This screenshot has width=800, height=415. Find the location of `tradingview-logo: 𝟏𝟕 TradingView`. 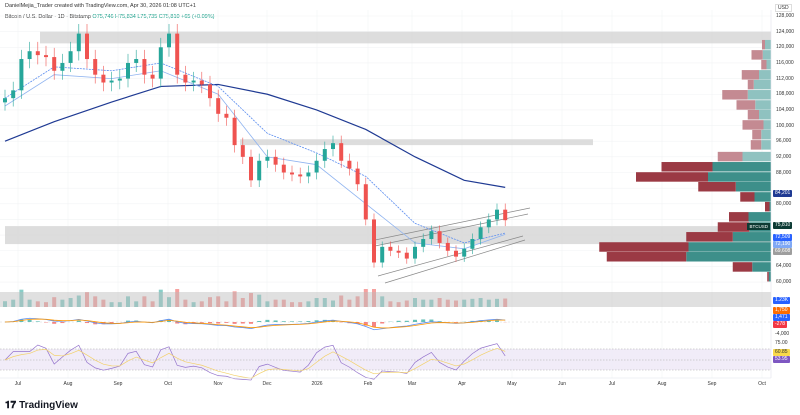

tradingview-logo: 𝟏𝟕 TradingView is located at coordinates (41, 405).